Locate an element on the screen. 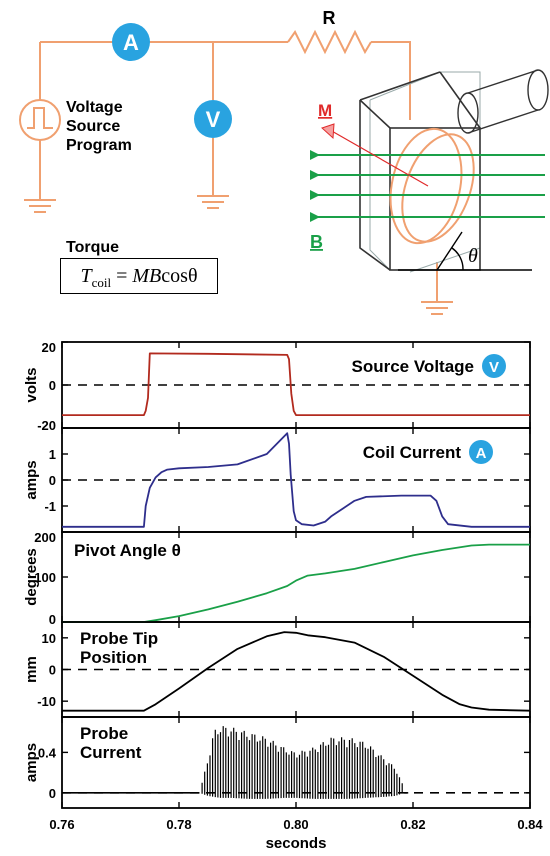  source-label-line3: Program is located at coordinates (99, 145).